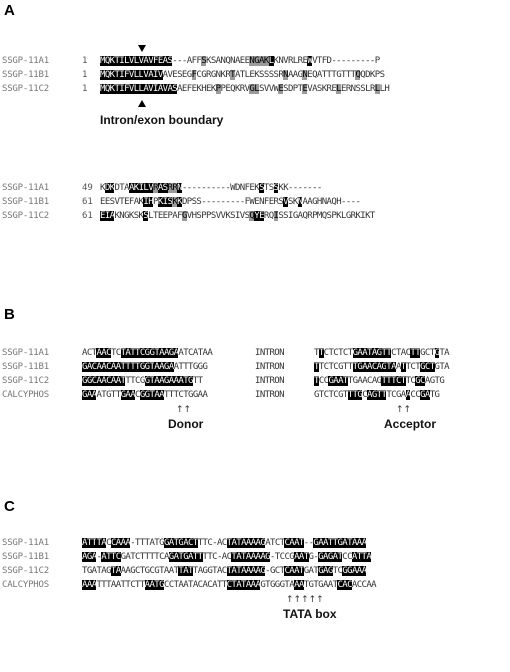  I want to click on conserved-residues: G, so click(437, 353).